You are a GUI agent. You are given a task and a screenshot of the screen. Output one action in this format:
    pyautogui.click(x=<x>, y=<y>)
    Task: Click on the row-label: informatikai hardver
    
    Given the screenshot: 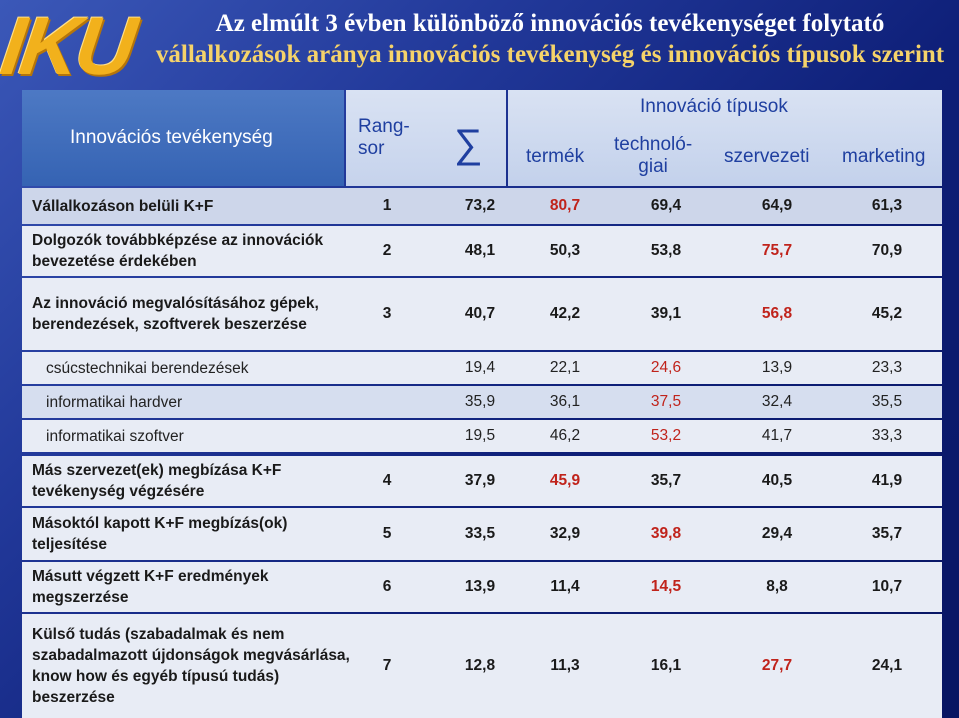 What is the action you would take?
    pyautogui.click(x=114, y=402)
    